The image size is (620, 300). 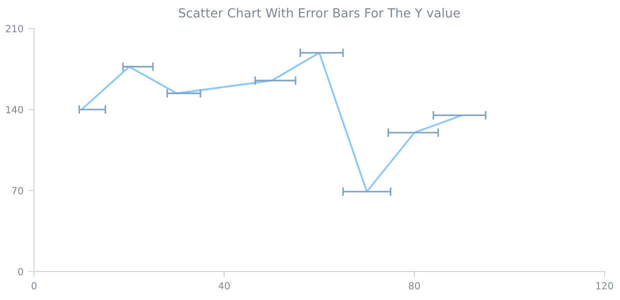 I want to click on chart-title: Scatter Chart With Error Bars For The Y value, so click(x=319, y=13).